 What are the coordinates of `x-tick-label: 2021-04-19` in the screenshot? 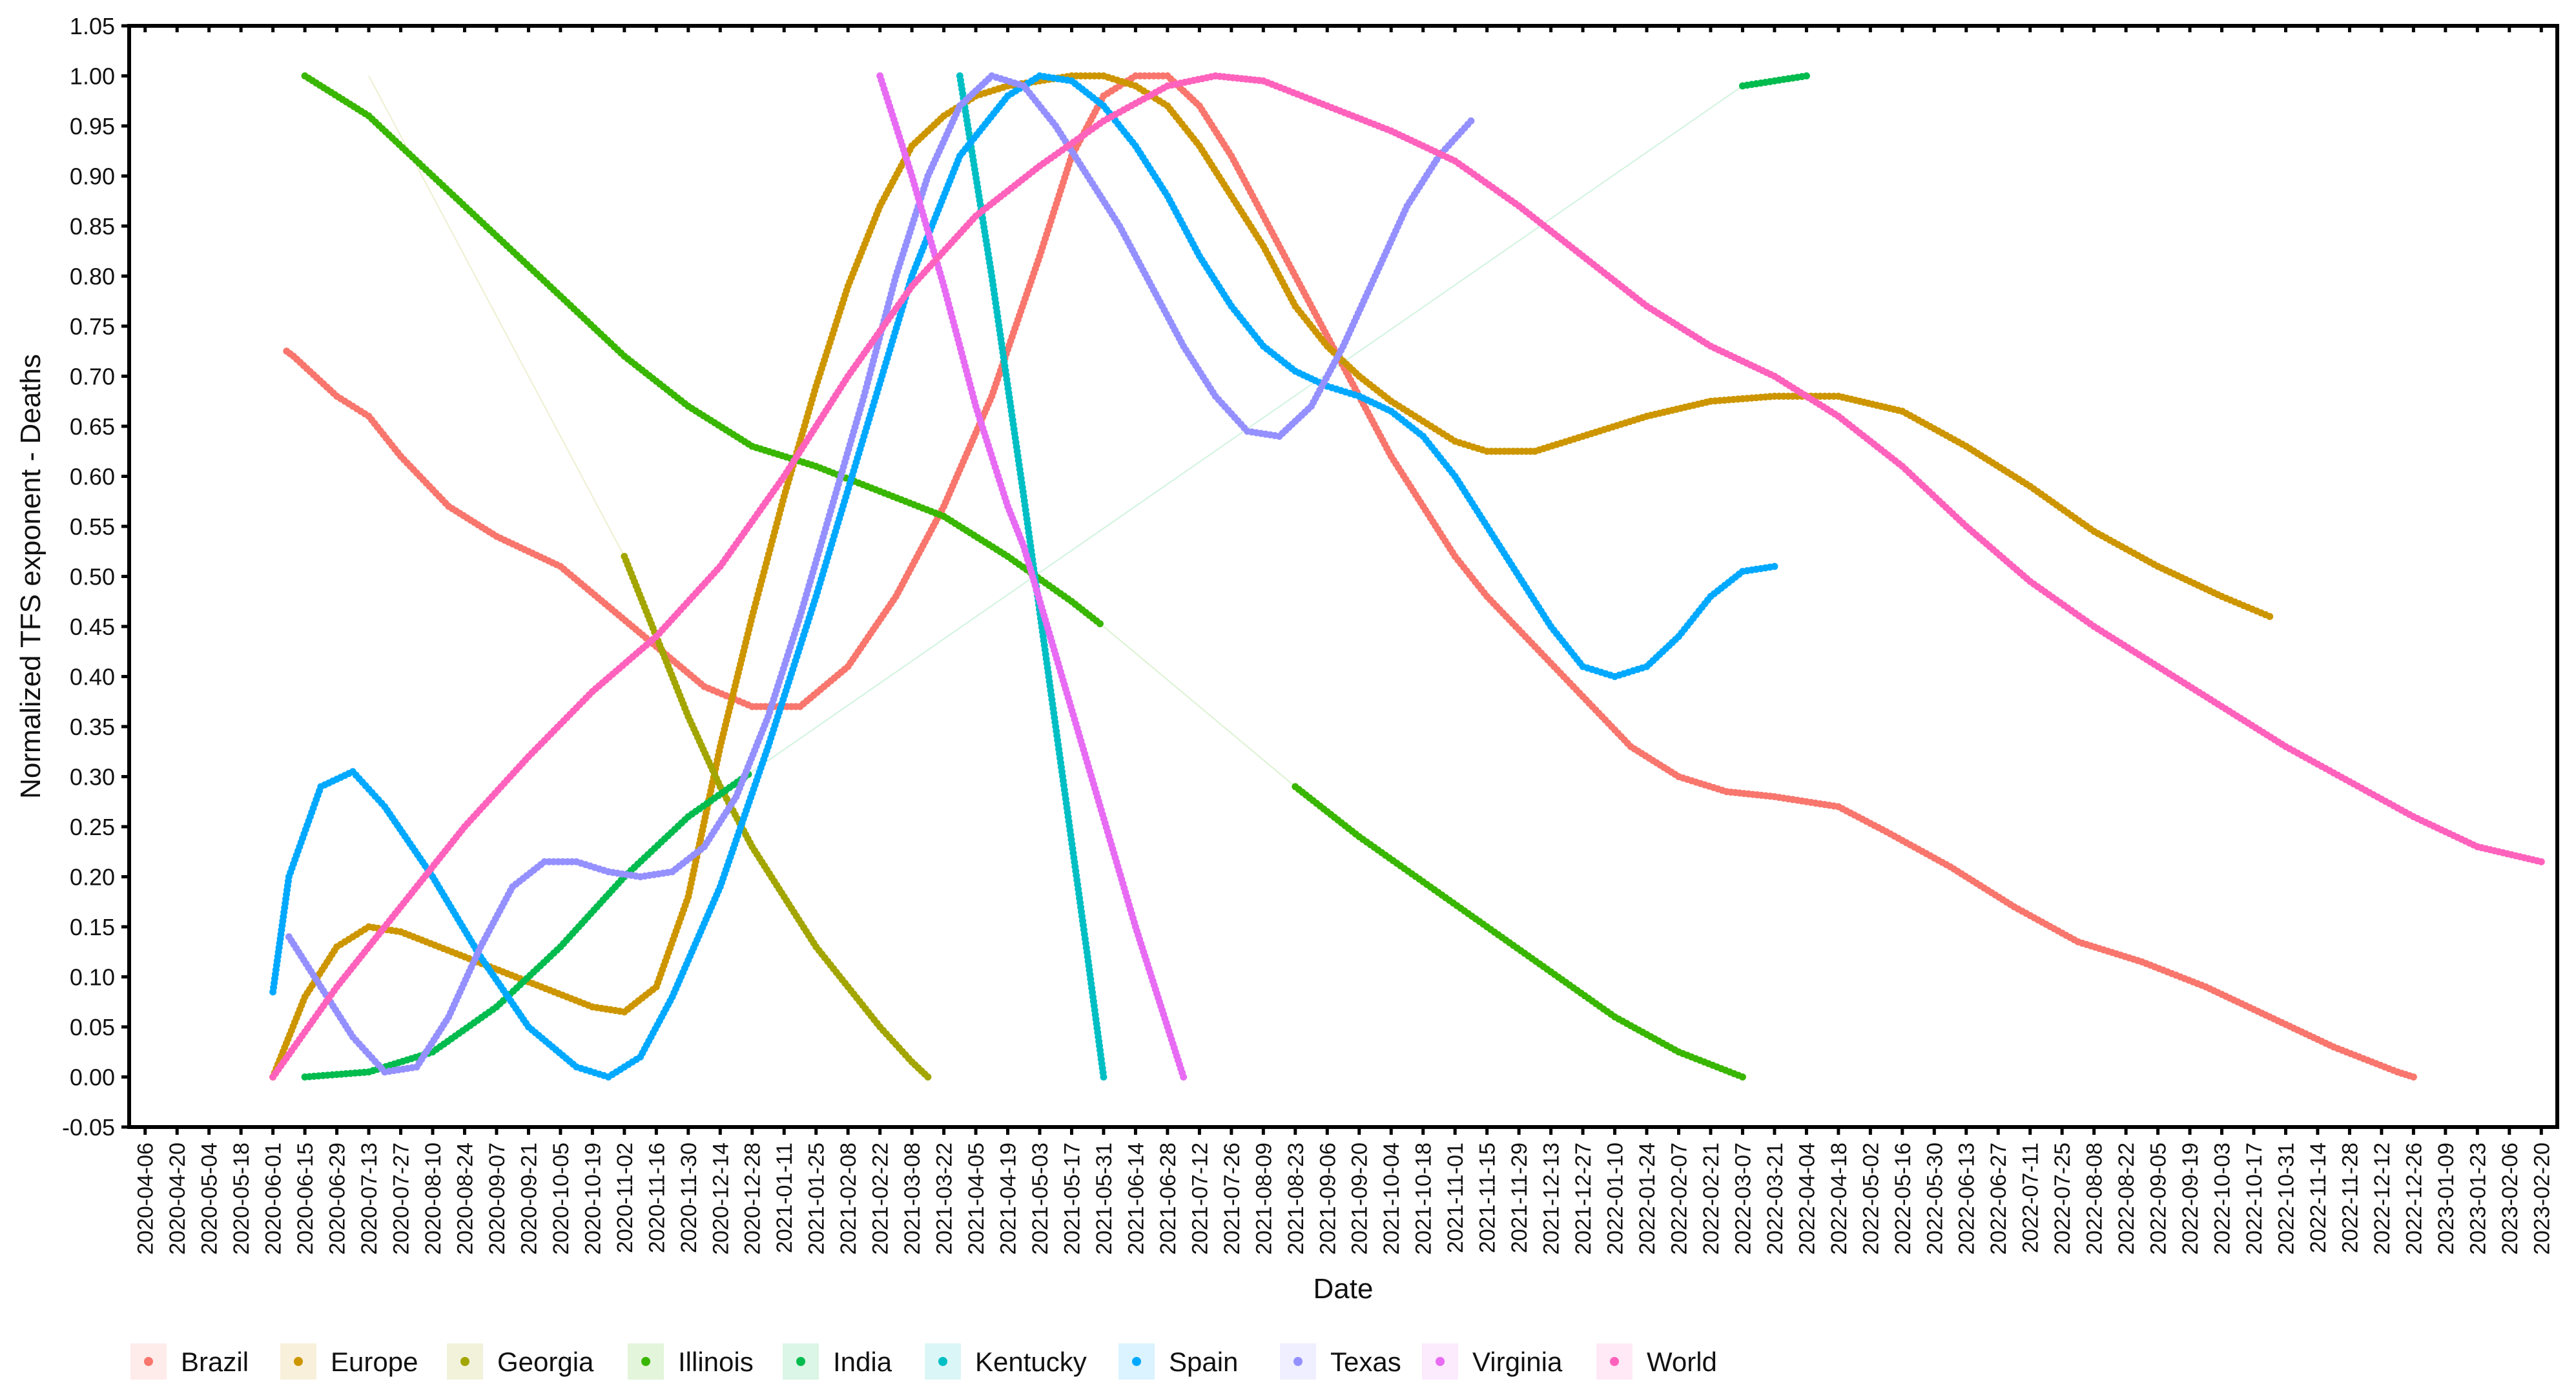 It's located at (1008, 1199).